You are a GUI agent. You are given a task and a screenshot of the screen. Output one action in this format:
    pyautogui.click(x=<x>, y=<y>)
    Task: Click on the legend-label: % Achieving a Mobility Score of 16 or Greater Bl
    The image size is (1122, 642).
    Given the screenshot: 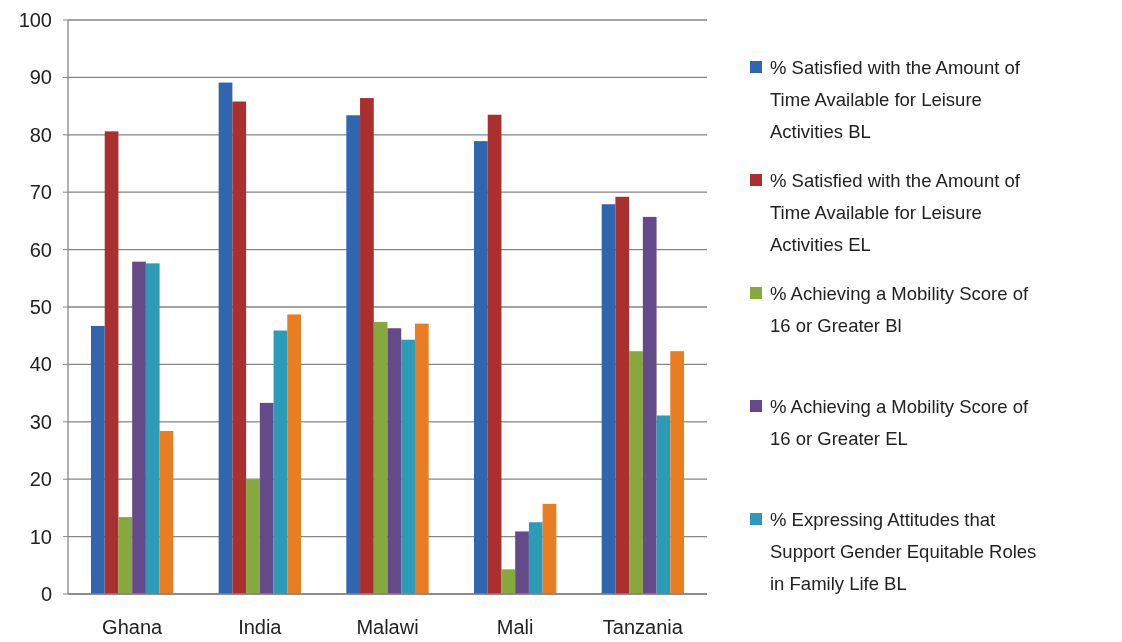 What is the action you would take?
    pyautogui.click(x=899, y=310)
    